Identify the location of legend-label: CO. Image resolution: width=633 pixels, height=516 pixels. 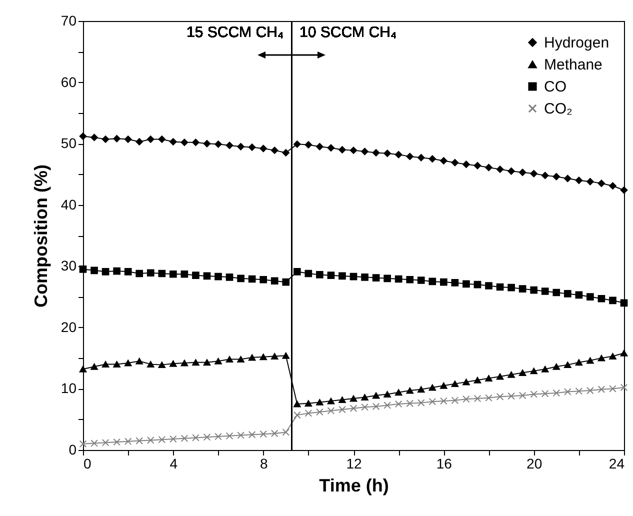
(555, 87).